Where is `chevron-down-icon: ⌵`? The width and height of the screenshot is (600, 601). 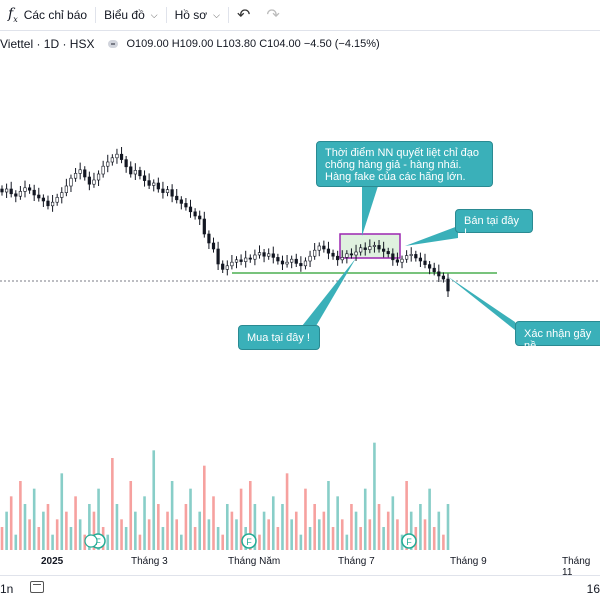 chevron-down-icon: ⌵ is located at coordinates (154, 14).